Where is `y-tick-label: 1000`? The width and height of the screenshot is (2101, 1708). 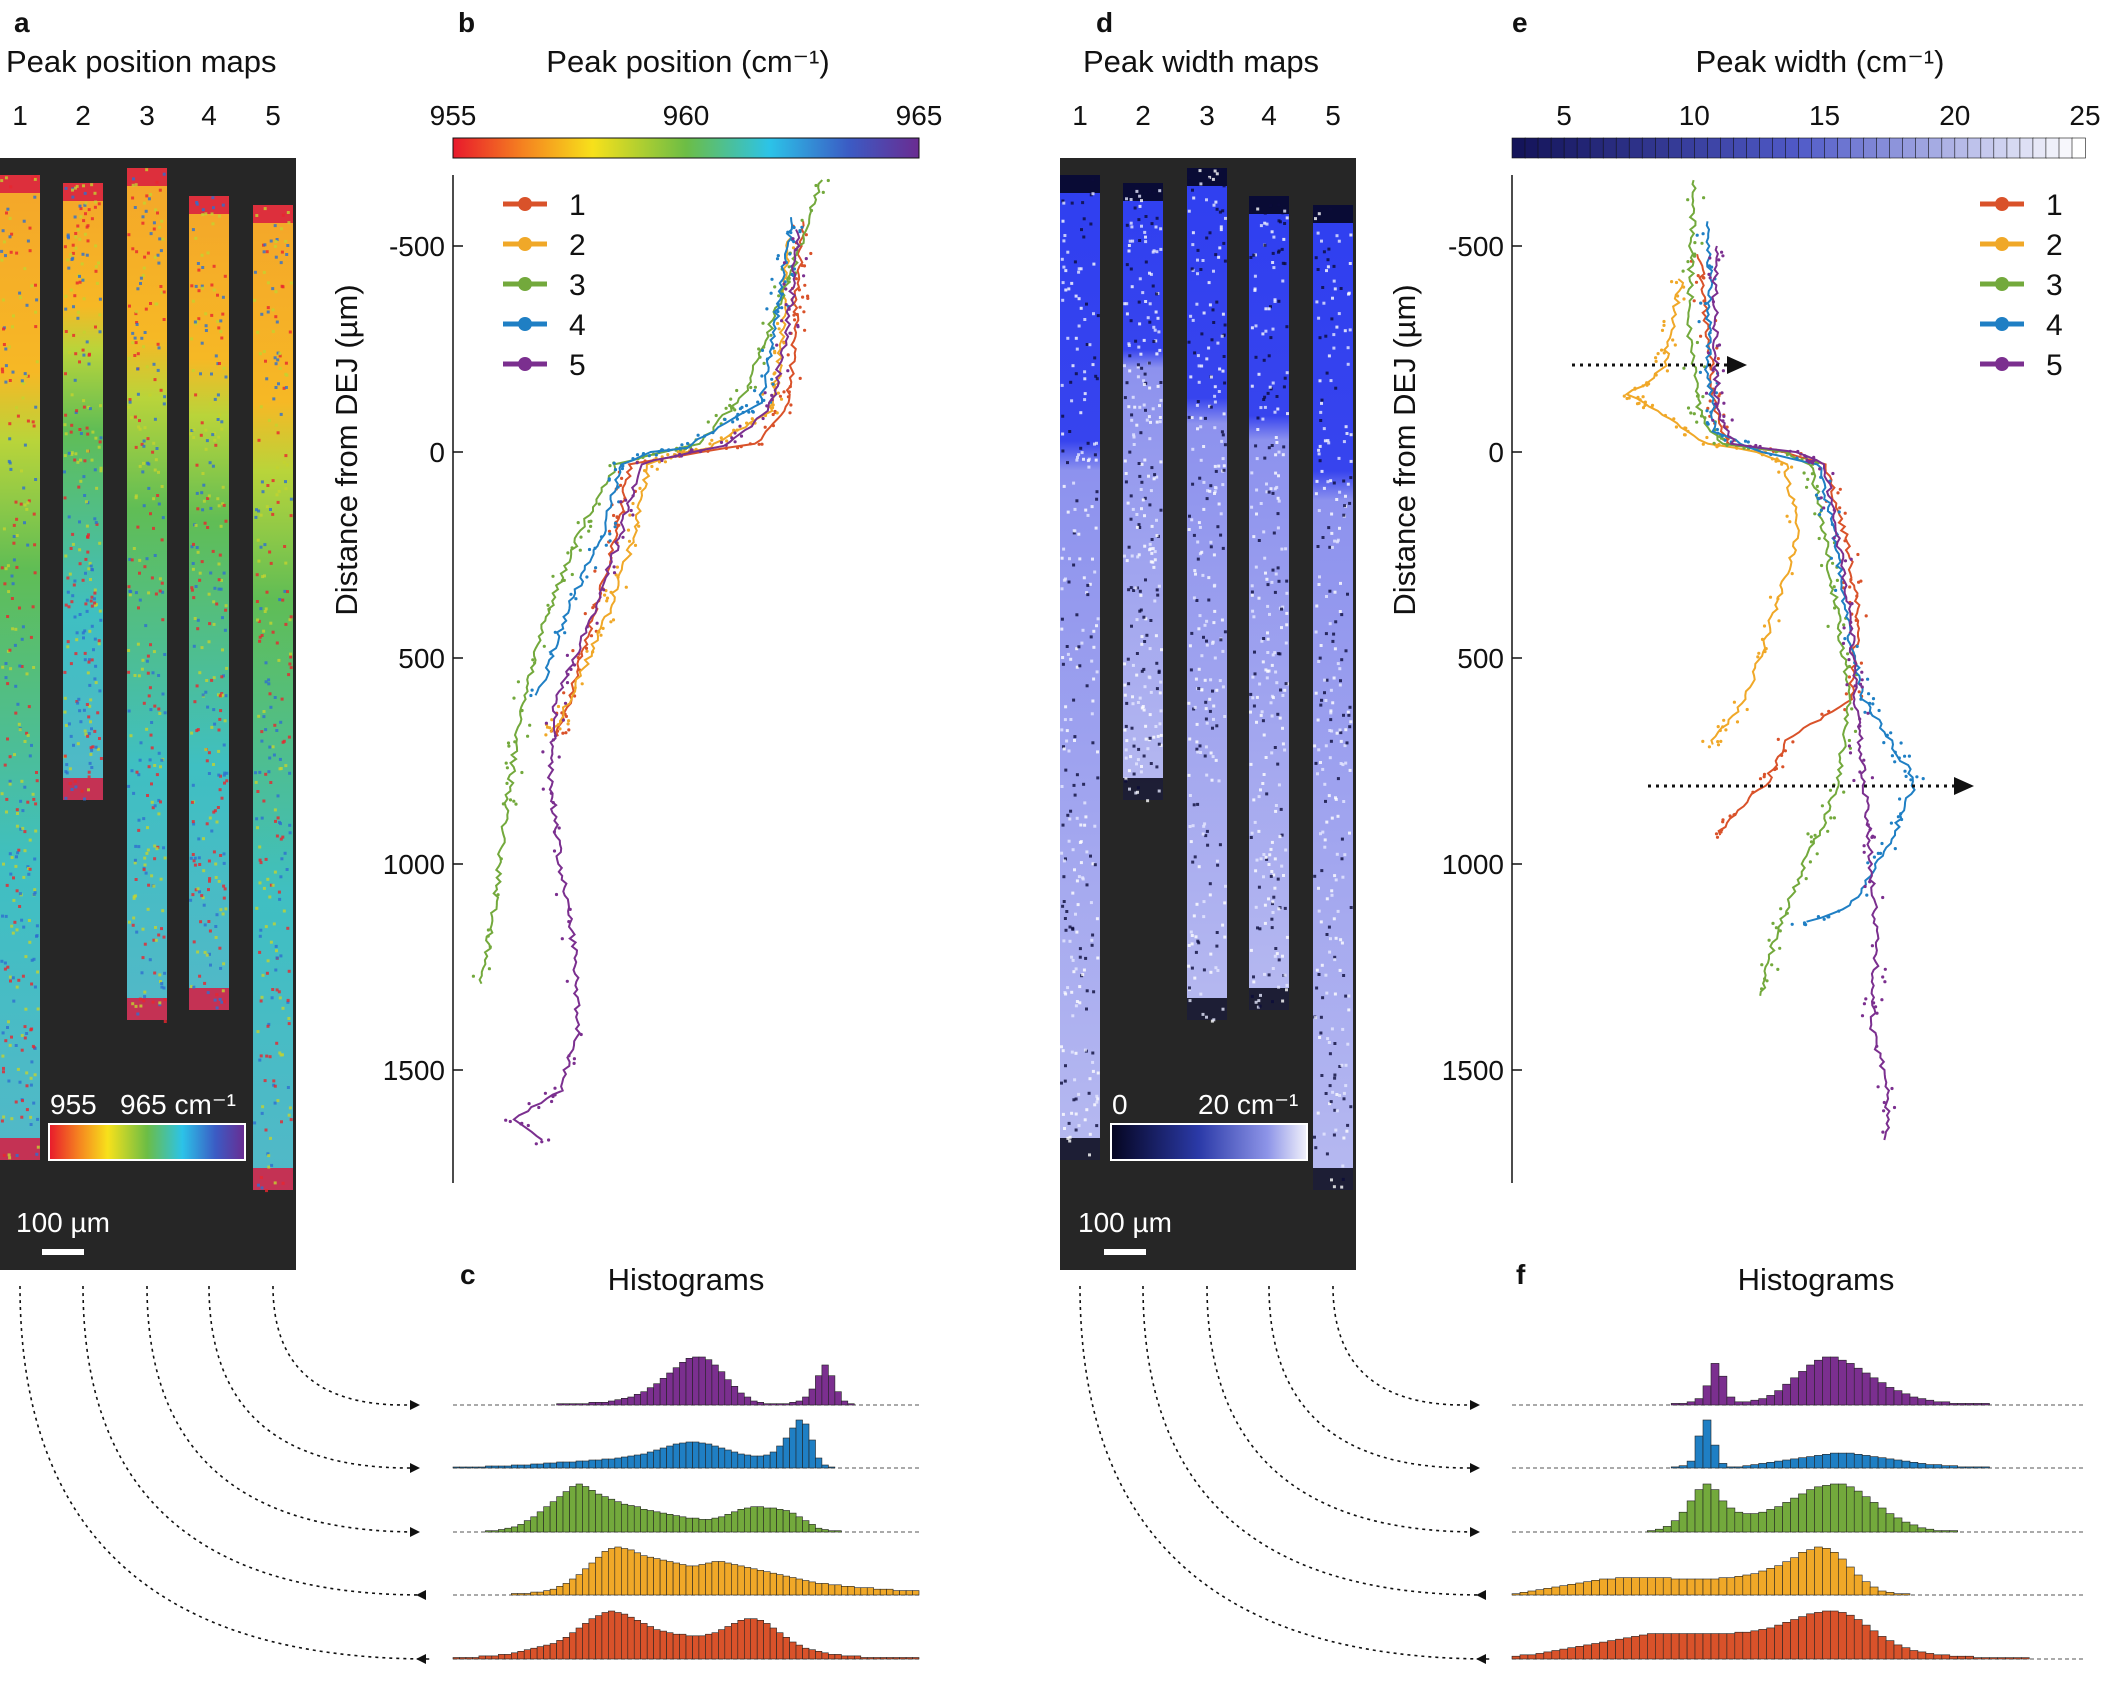 y-tick-label: 1000 is located at coordinates (1473, 864).